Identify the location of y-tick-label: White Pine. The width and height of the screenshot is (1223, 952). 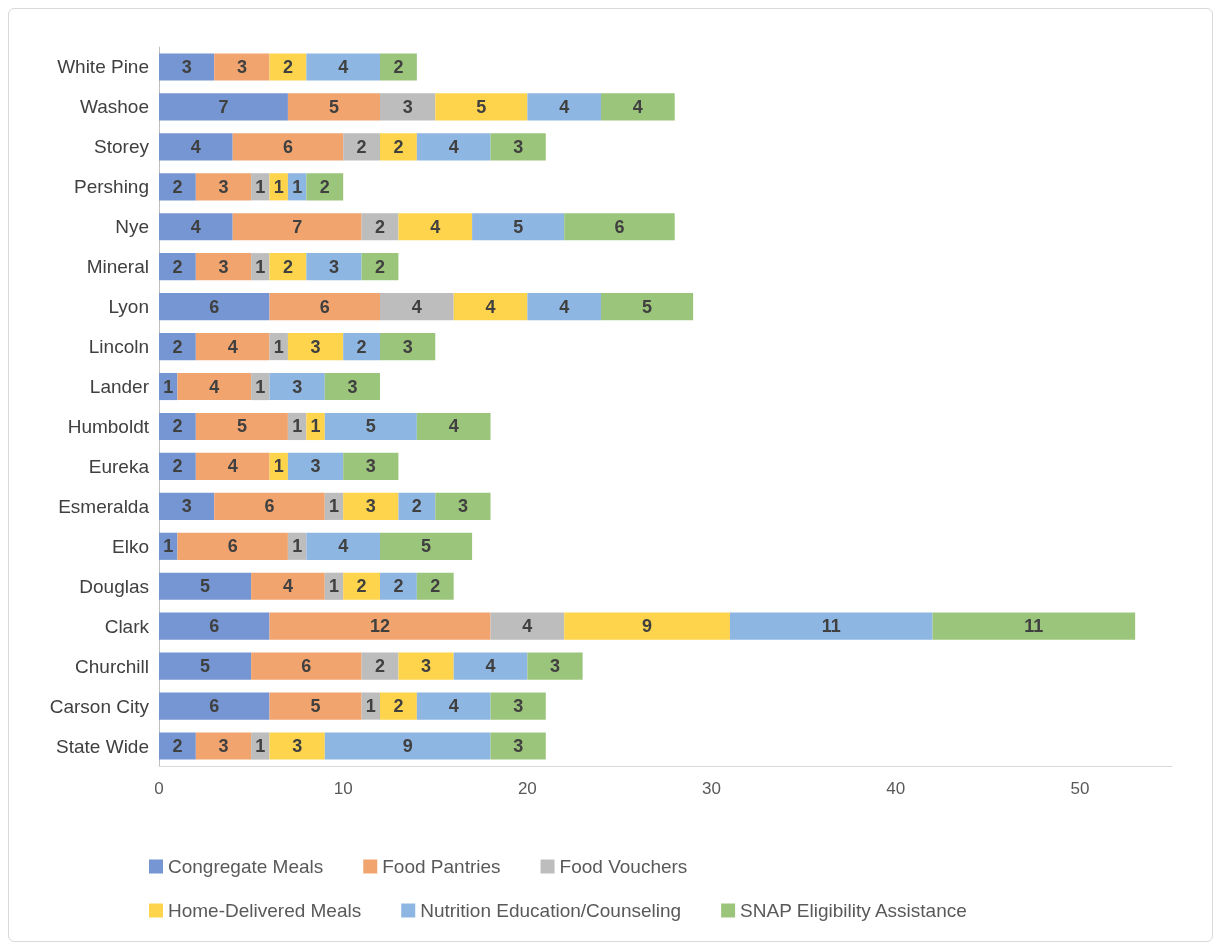
(103, 67).